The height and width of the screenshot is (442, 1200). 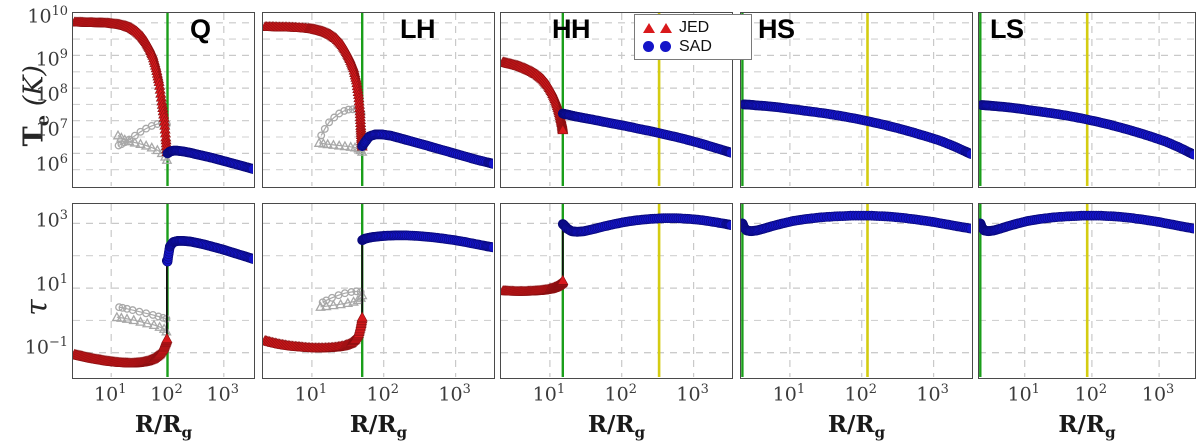 What do you see at coordinates (378, 426) in the screenshot?
I see `x-axis-label-lh: R/Rg` at bounding box center [378, 426].